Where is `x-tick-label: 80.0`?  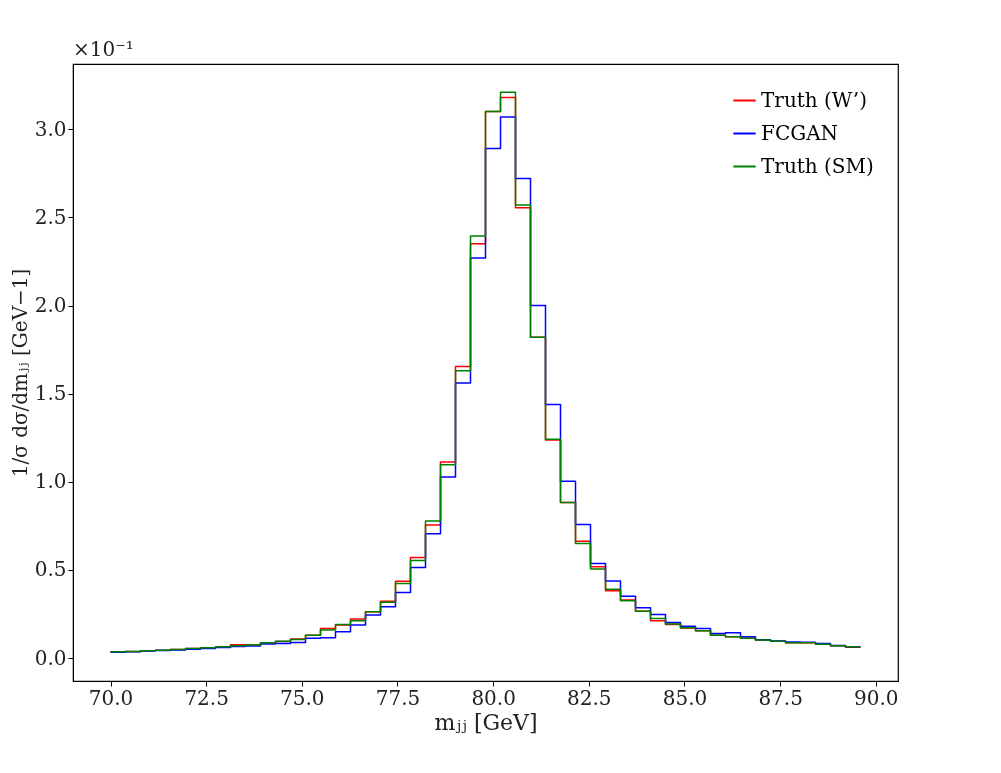
x-tick-label: 80.0 is located at coordinates (493, 697).